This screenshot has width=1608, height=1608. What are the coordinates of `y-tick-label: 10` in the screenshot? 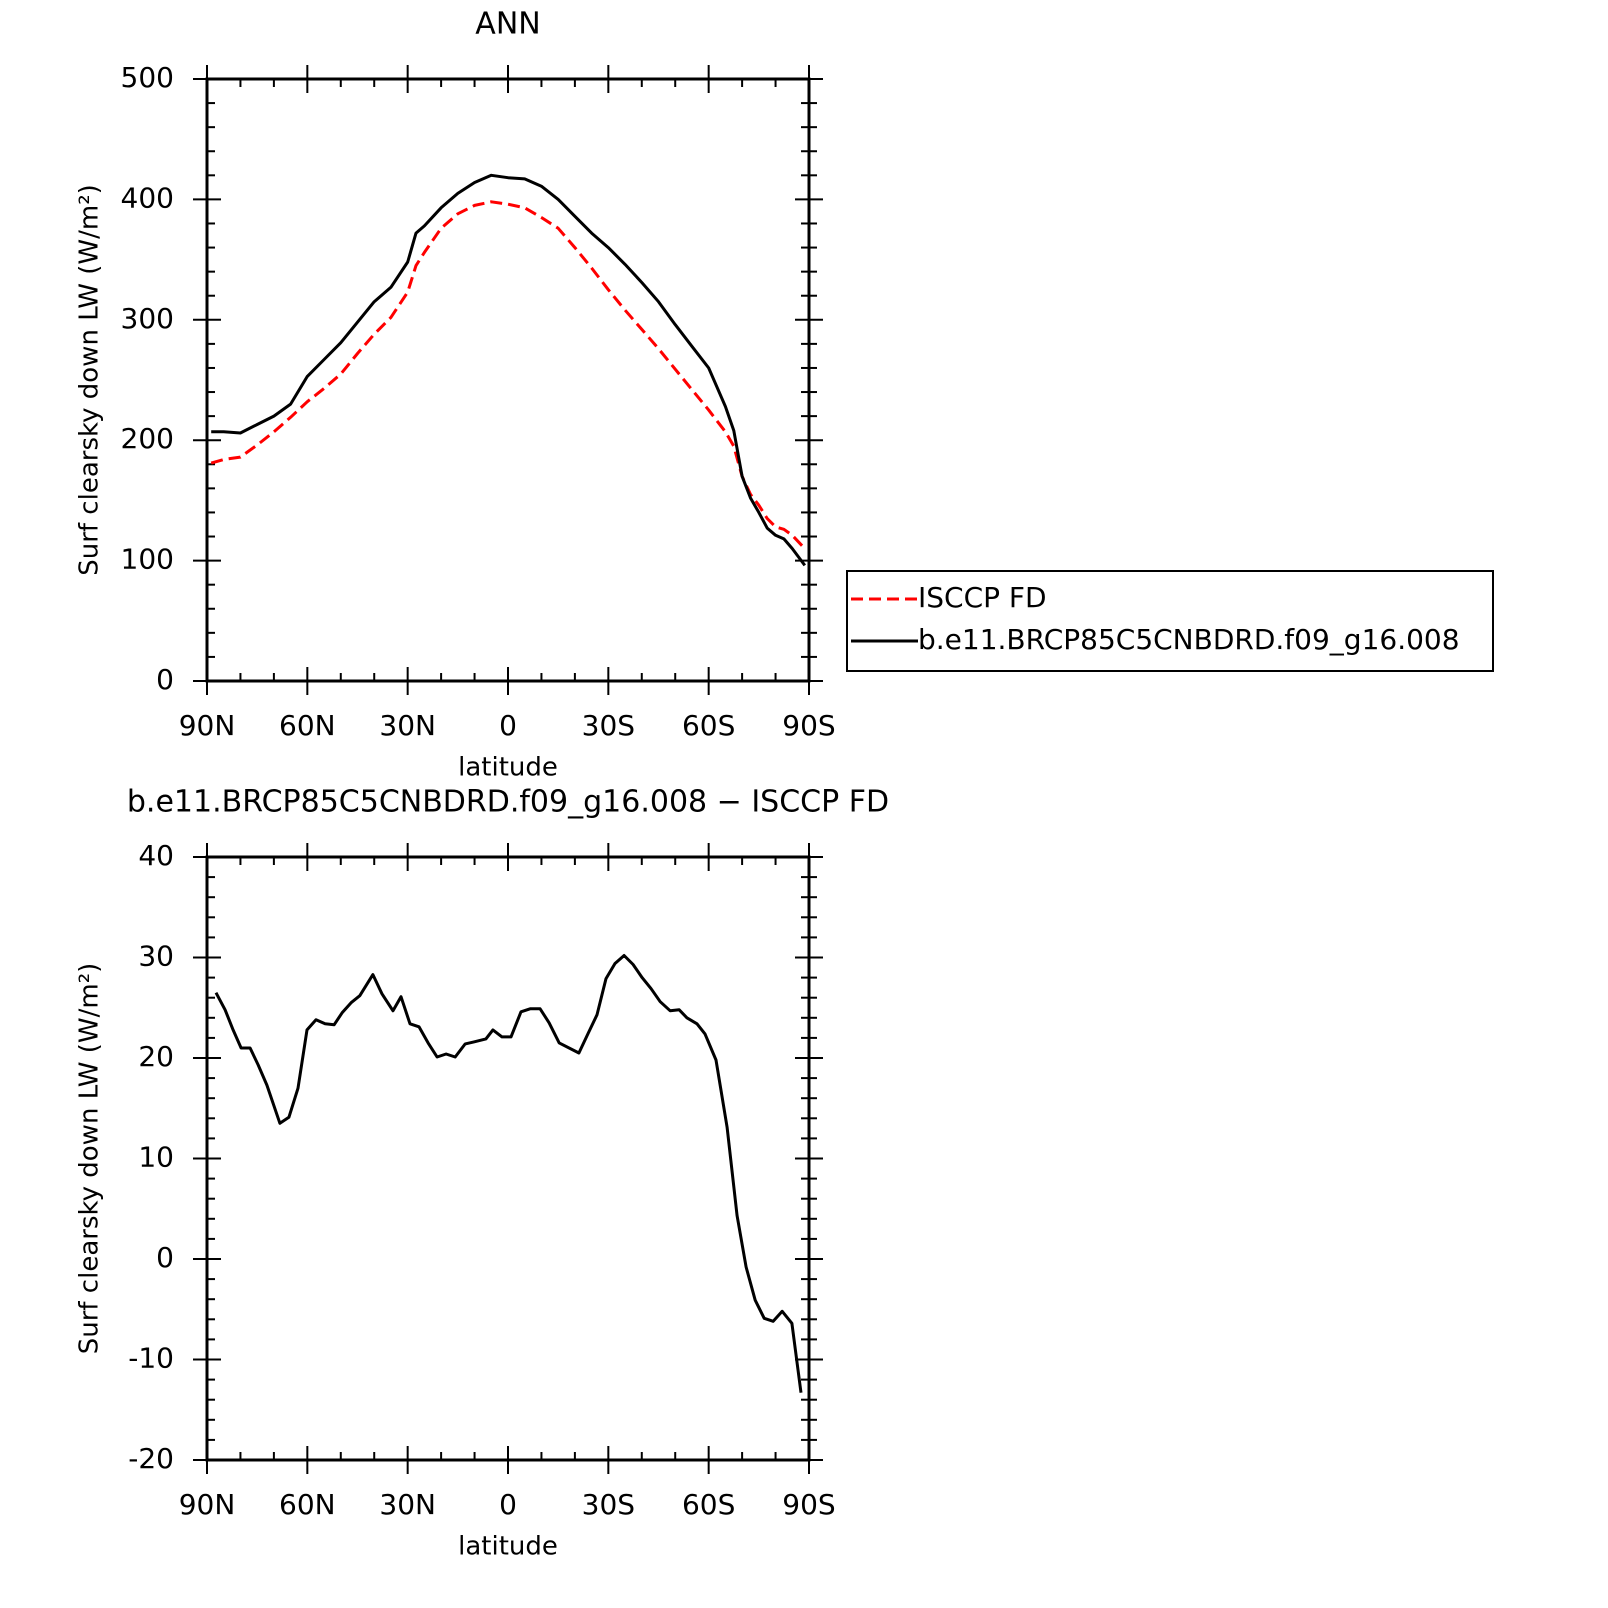 It's located at (156, 1157).